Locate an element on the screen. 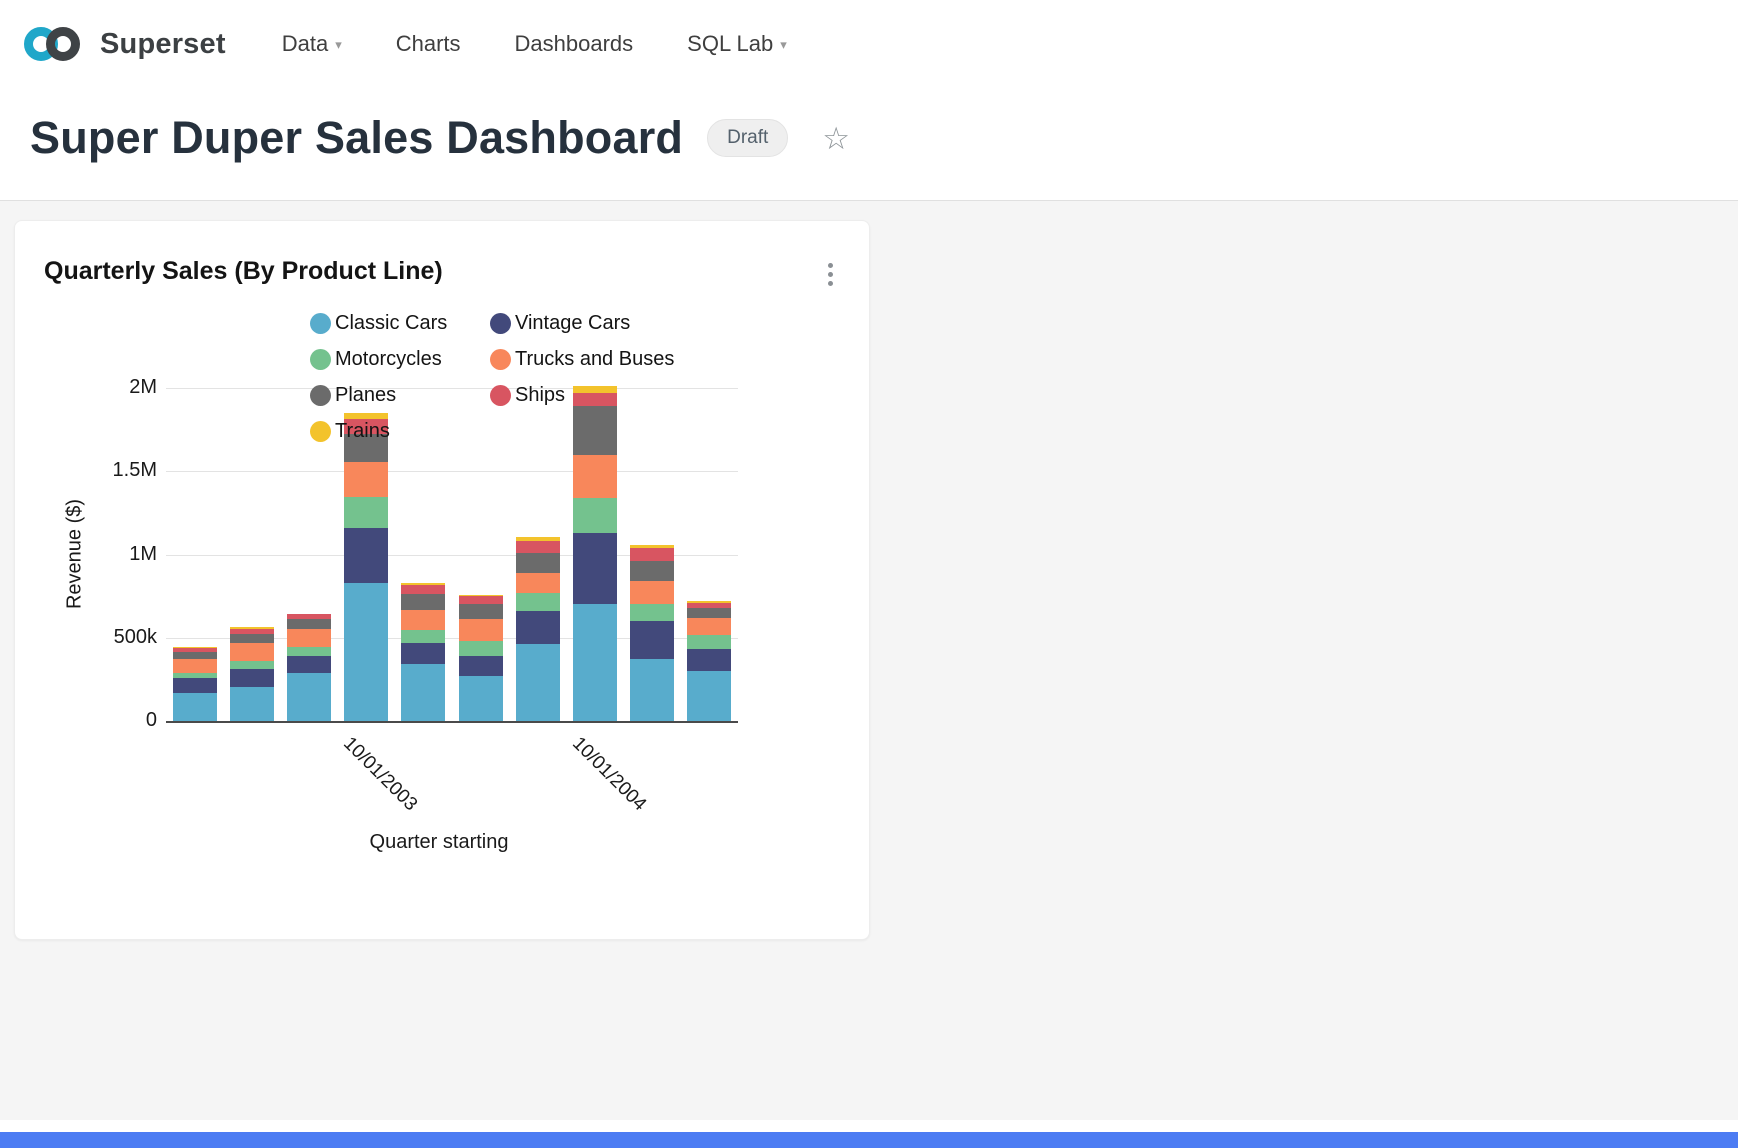 The image size is (1738, 1148). nav-item-data: Data ▾ is located at coordinates (312, 44).